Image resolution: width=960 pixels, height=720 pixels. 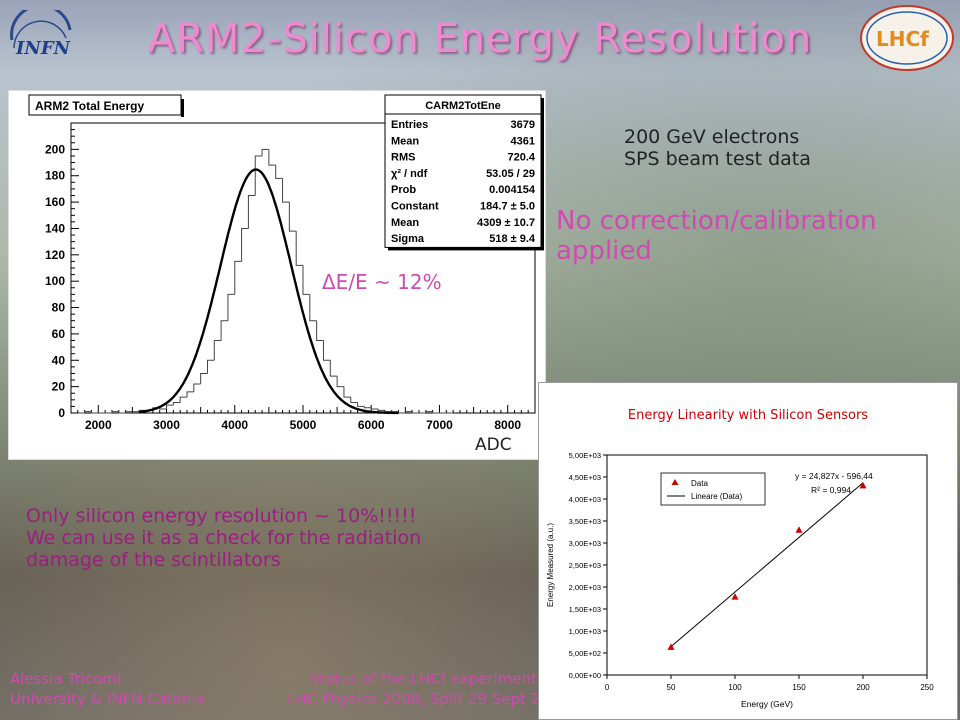 What do you see at coordinates (585, 675) in the screenshot?
I see `lin-y-tick-label: 0,00E+00` at bounding box center [585, 675].